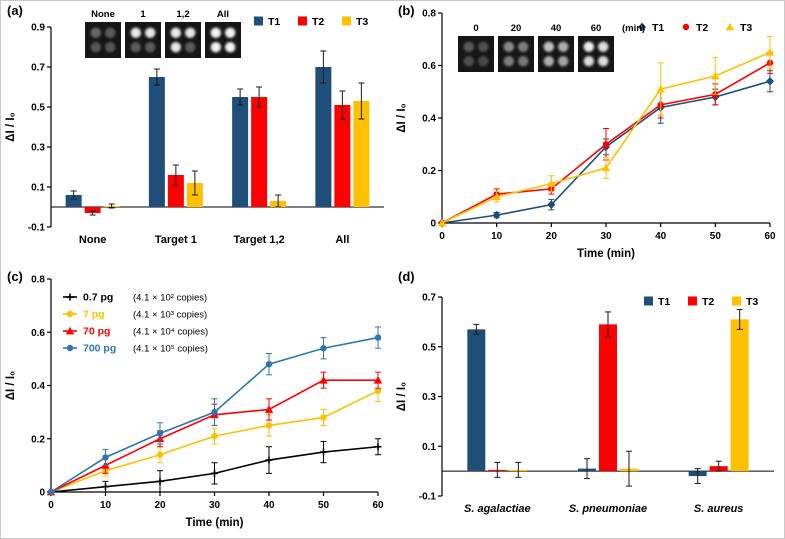 Image resolution: width=785 pixels, height=539 pixels. Describe the element at coordinates (176, 240) in the screenshot. I see `svg-text: Target 1` at that location.